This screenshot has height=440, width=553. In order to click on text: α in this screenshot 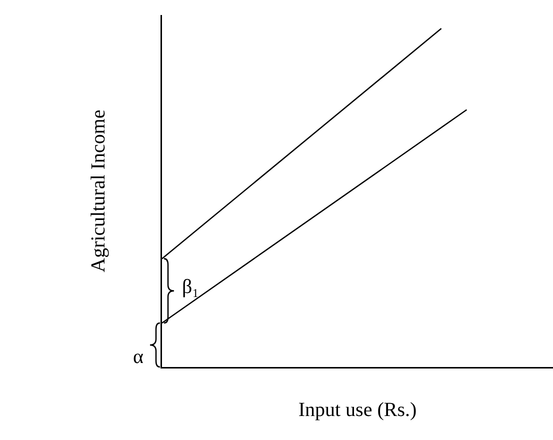, I will do `click(138, 357)`.